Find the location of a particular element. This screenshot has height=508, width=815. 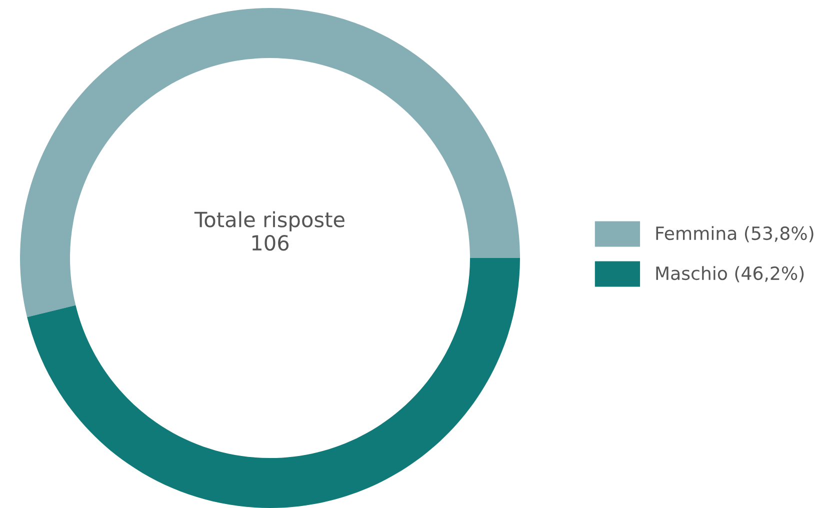

legend-label: Maschio (46,2%) is located at coordinates (730, 274).